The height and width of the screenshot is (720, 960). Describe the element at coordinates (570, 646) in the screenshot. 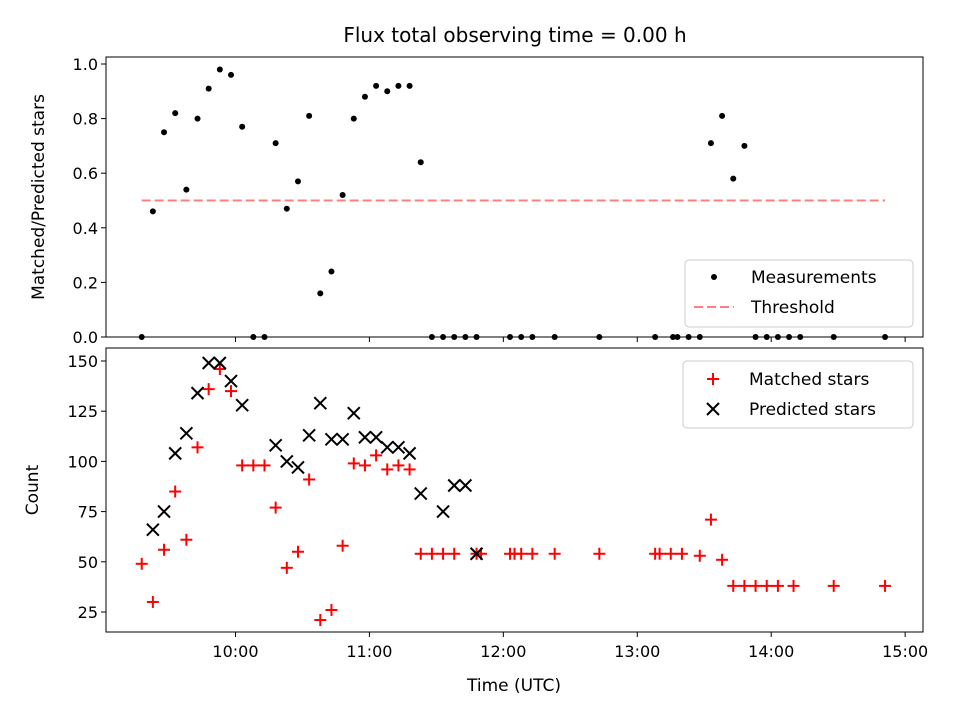

I see `bottom-x-ticks: 10:00 11:00 12:00 13:00 14:00 15:00` at that location.